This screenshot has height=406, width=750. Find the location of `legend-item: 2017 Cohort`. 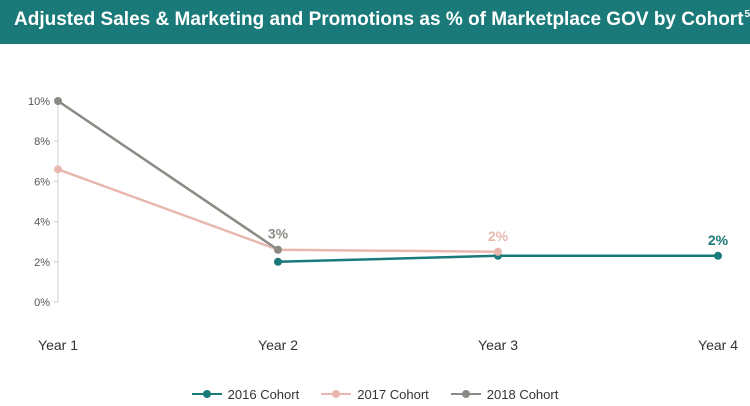

legend-item: 2017 Cohort is located at coordinates (375, 394).